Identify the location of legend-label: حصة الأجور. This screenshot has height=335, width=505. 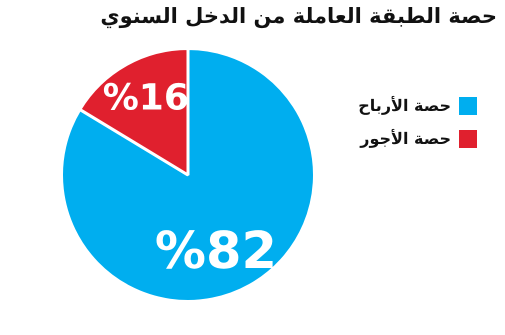
(405, 138).